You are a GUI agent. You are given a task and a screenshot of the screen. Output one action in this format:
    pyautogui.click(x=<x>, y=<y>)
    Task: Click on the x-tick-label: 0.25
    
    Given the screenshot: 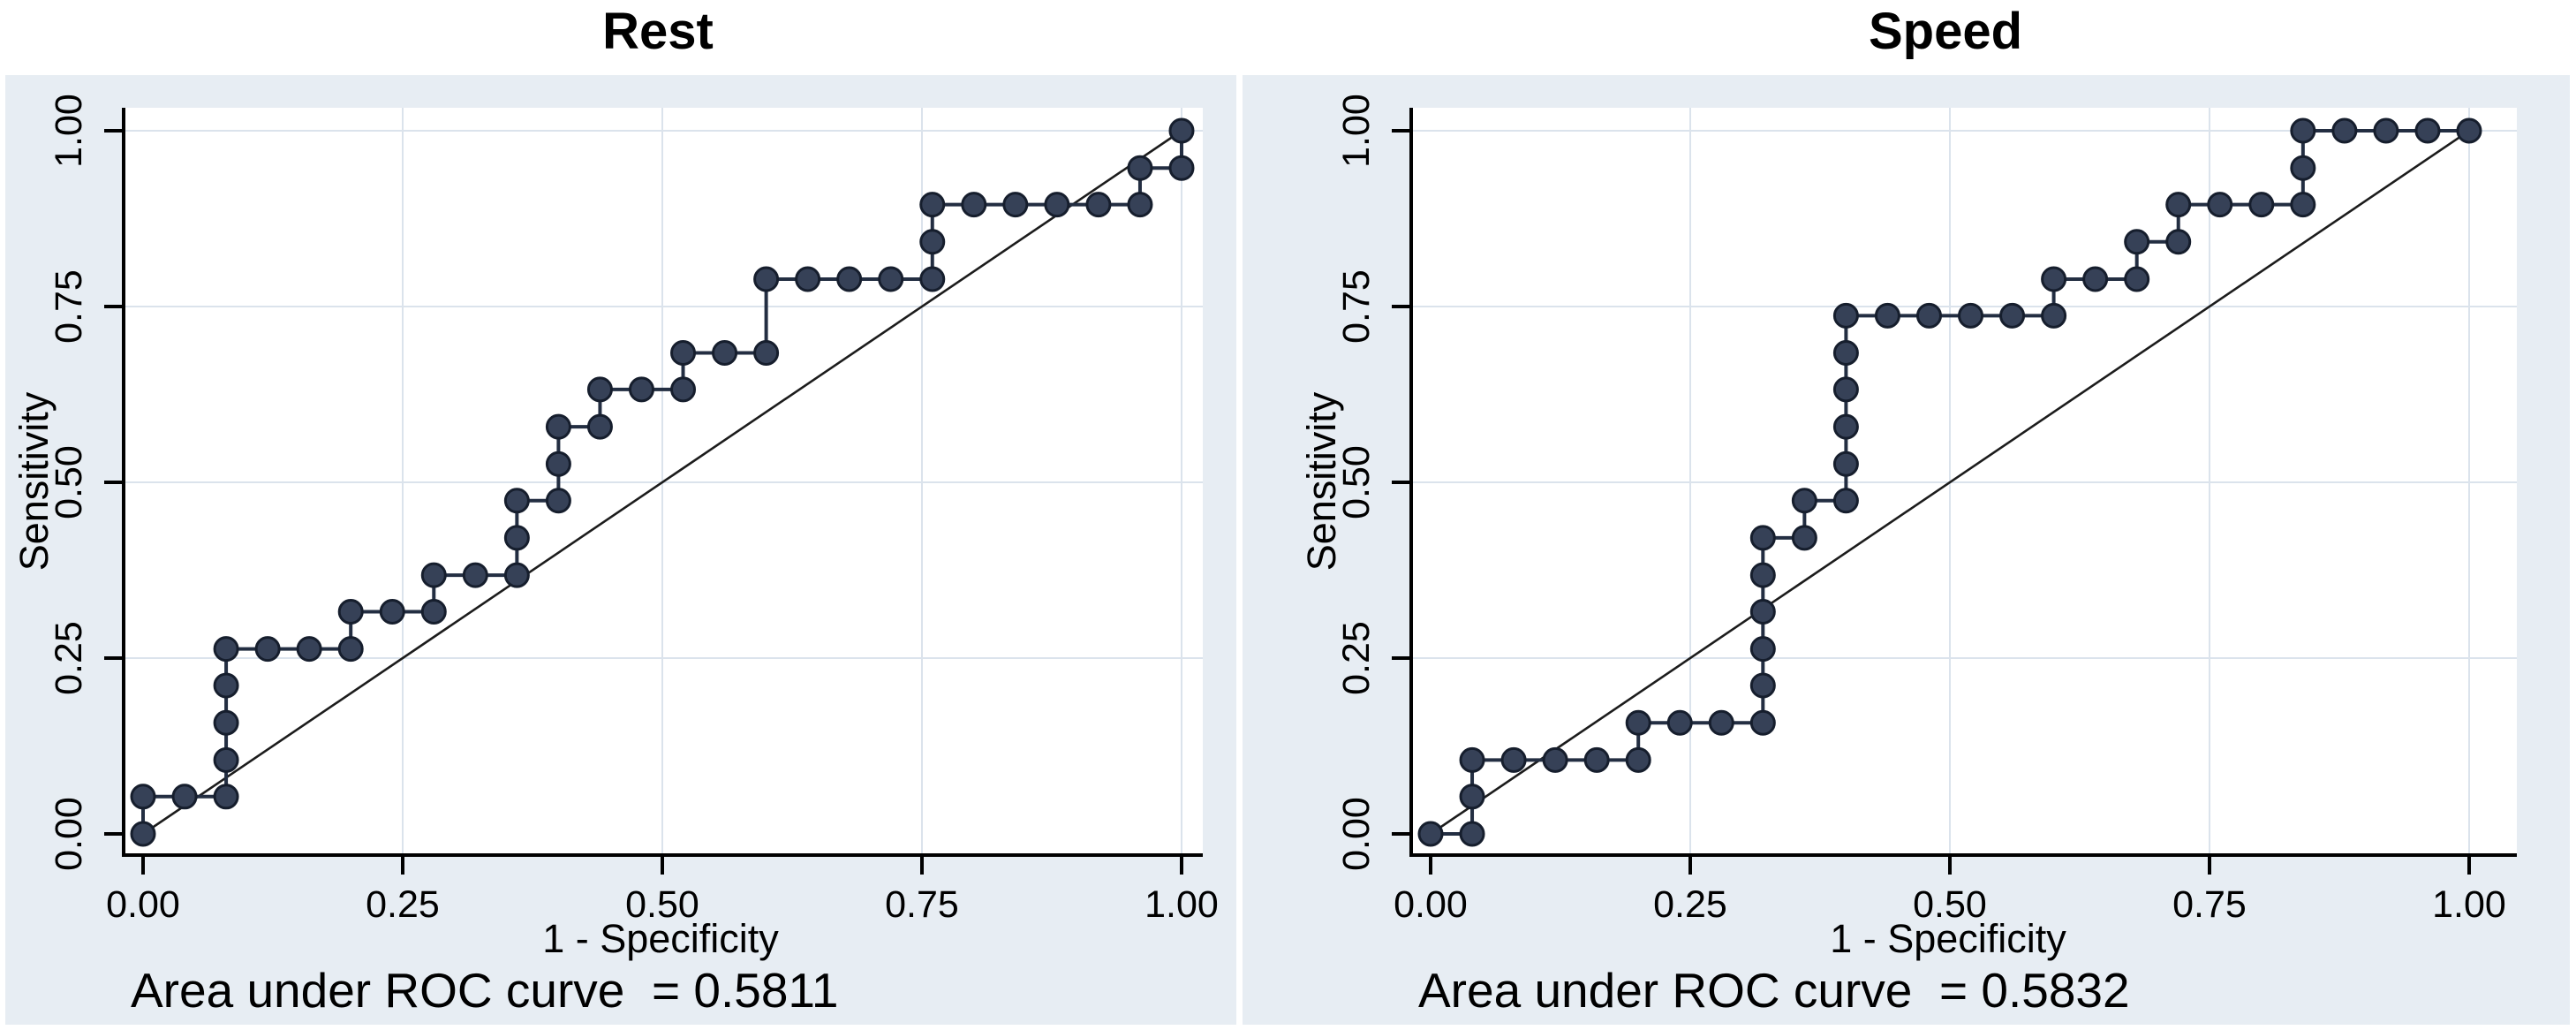 What is the action you would take?
    pyautogui.click(x=403, y=904)
    